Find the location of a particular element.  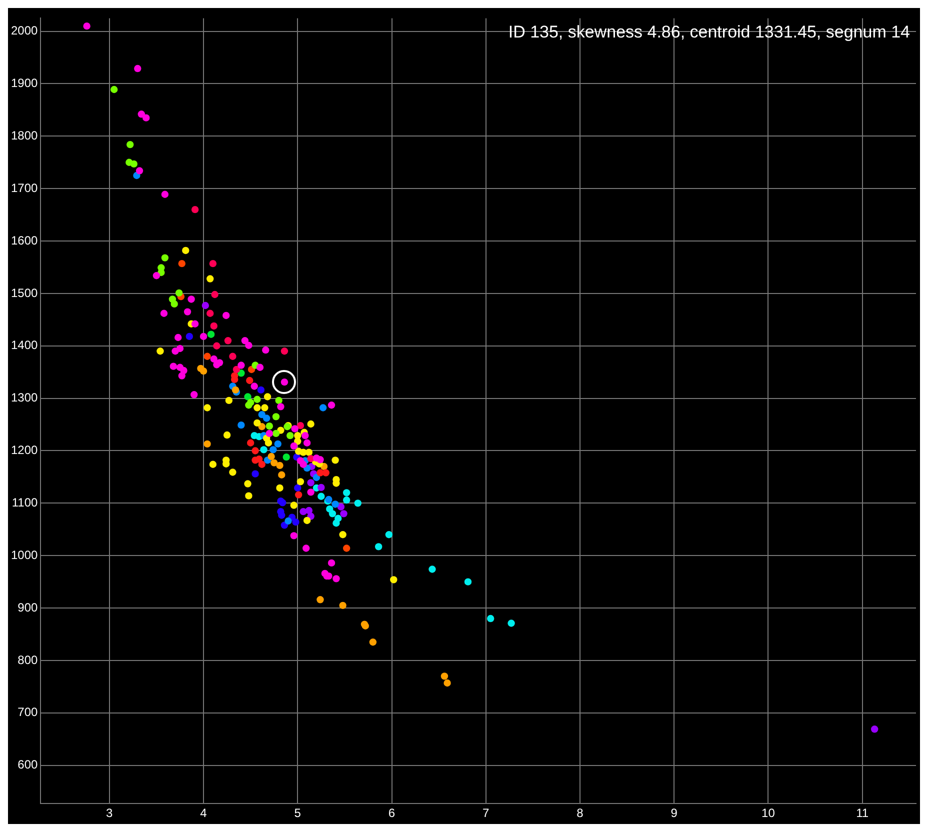

y-tick-label: 800 is located at coordinates (28, 659).